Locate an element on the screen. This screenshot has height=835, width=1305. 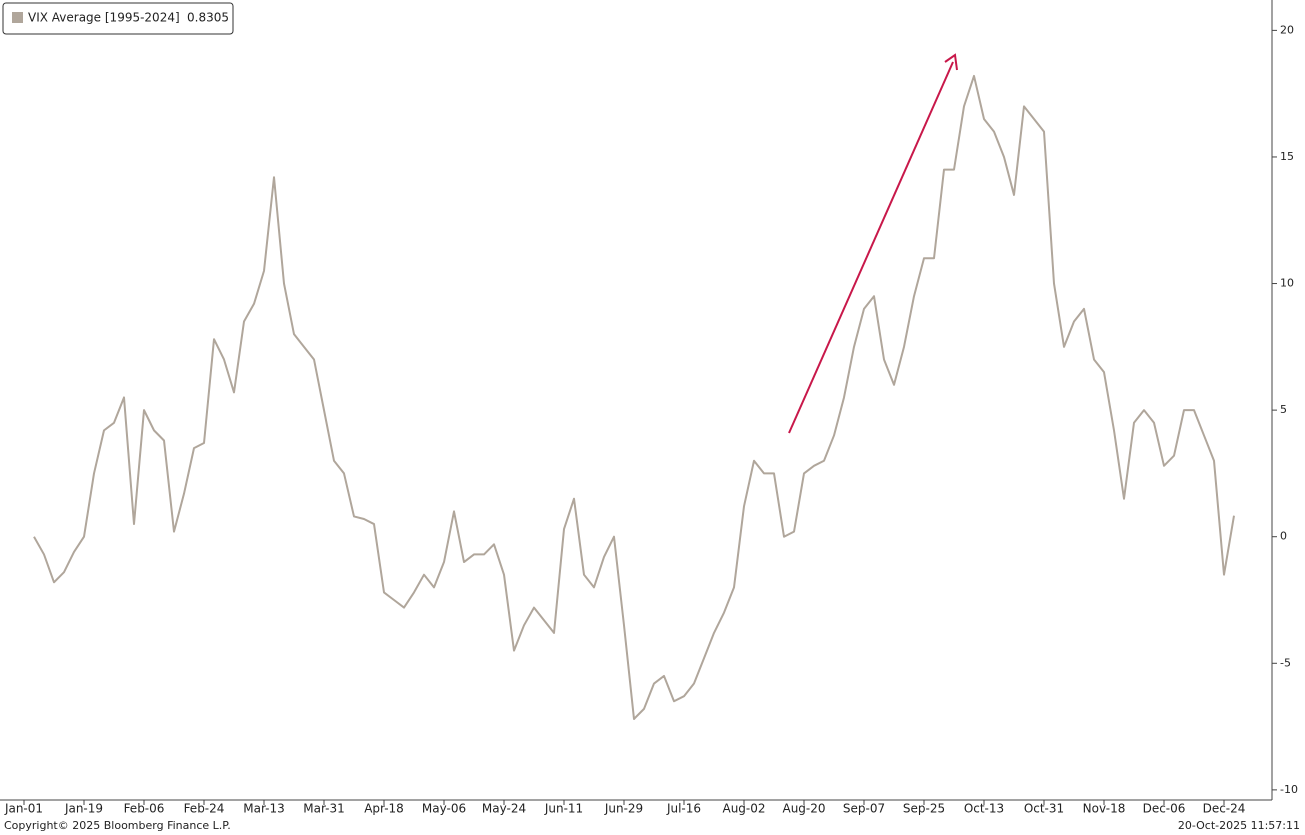
legend-label: VIX Average [1995-2024] is located at coordinates (104, 18).